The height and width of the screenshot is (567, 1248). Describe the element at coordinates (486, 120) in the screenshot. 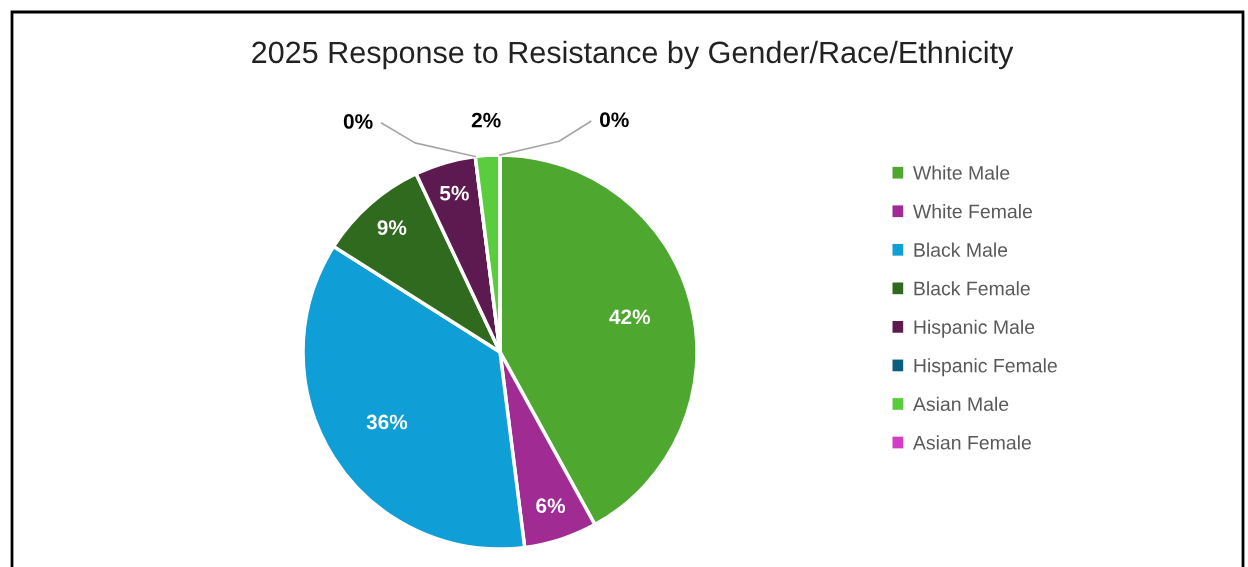

I see `data-label: 2%` at that location.